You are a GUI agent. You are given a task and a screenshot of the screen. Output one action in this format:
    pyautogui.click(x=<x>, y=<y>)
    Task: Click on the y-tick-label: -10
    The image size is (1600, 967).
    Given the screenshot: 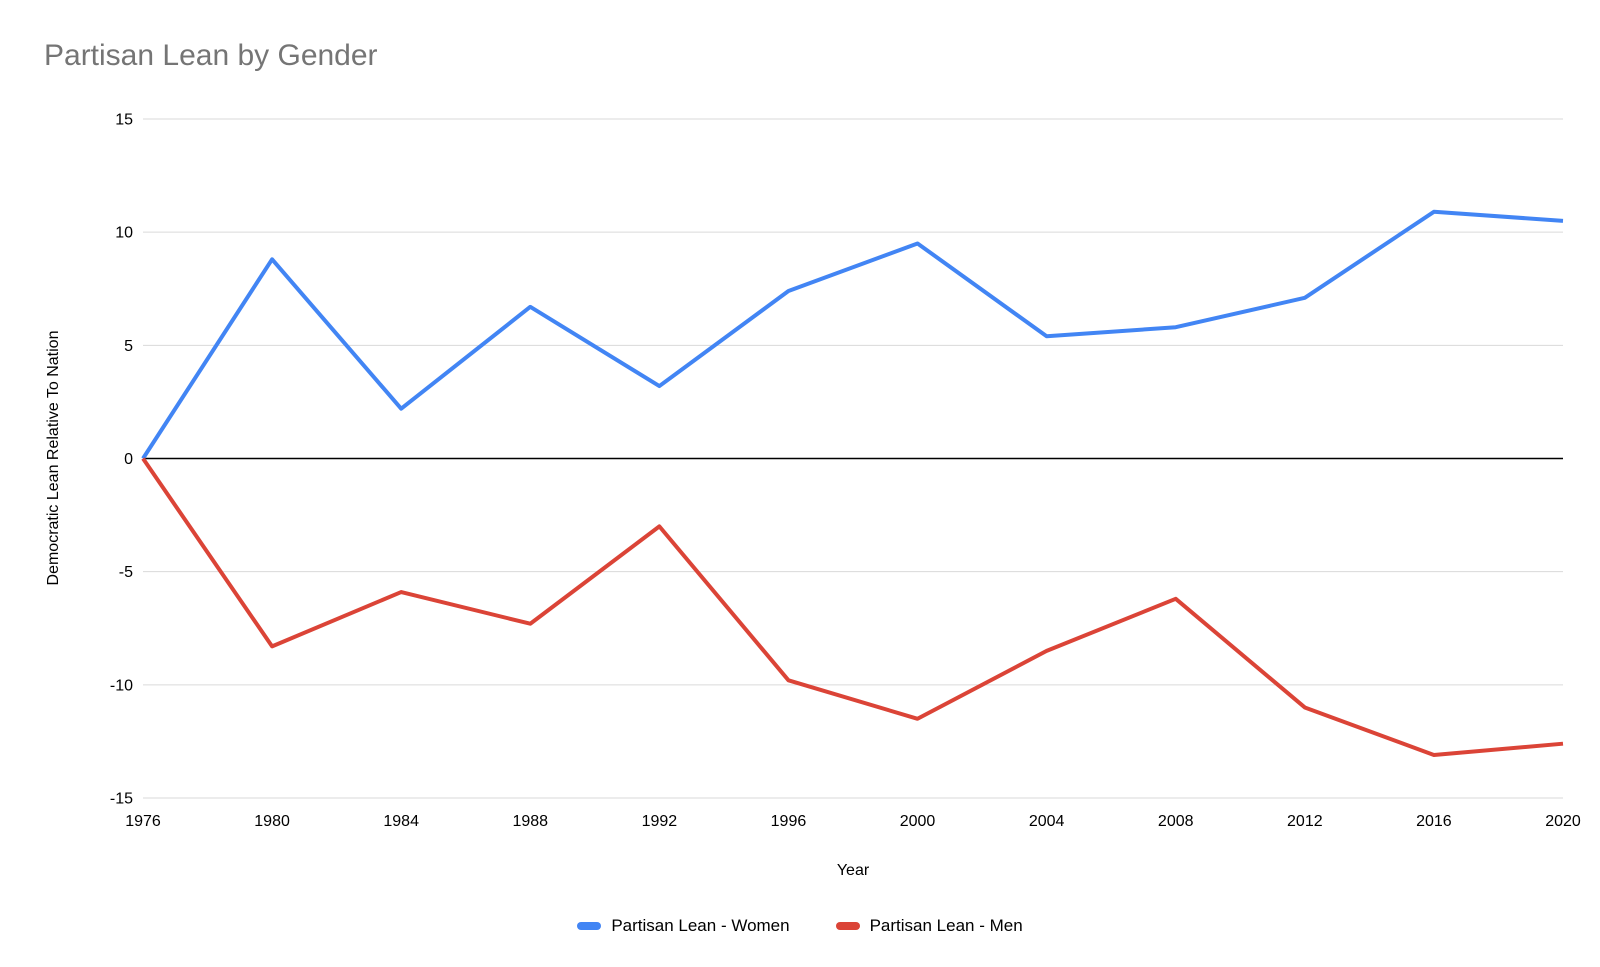 What is the action you would take?
    pyautogui.click(x=121, y=685)
    